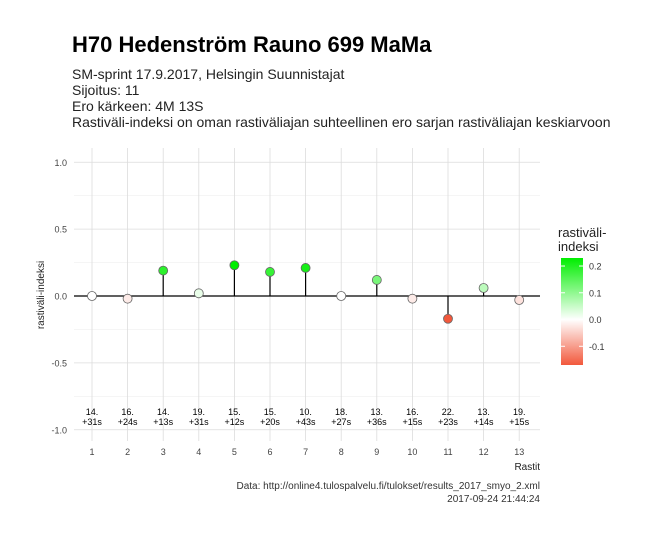 The image size is (652, 540). Describe the element at coordinates (493, 499) in the screenshot. I see `timestamp: 2017-09-24 21:44:24` at that location.